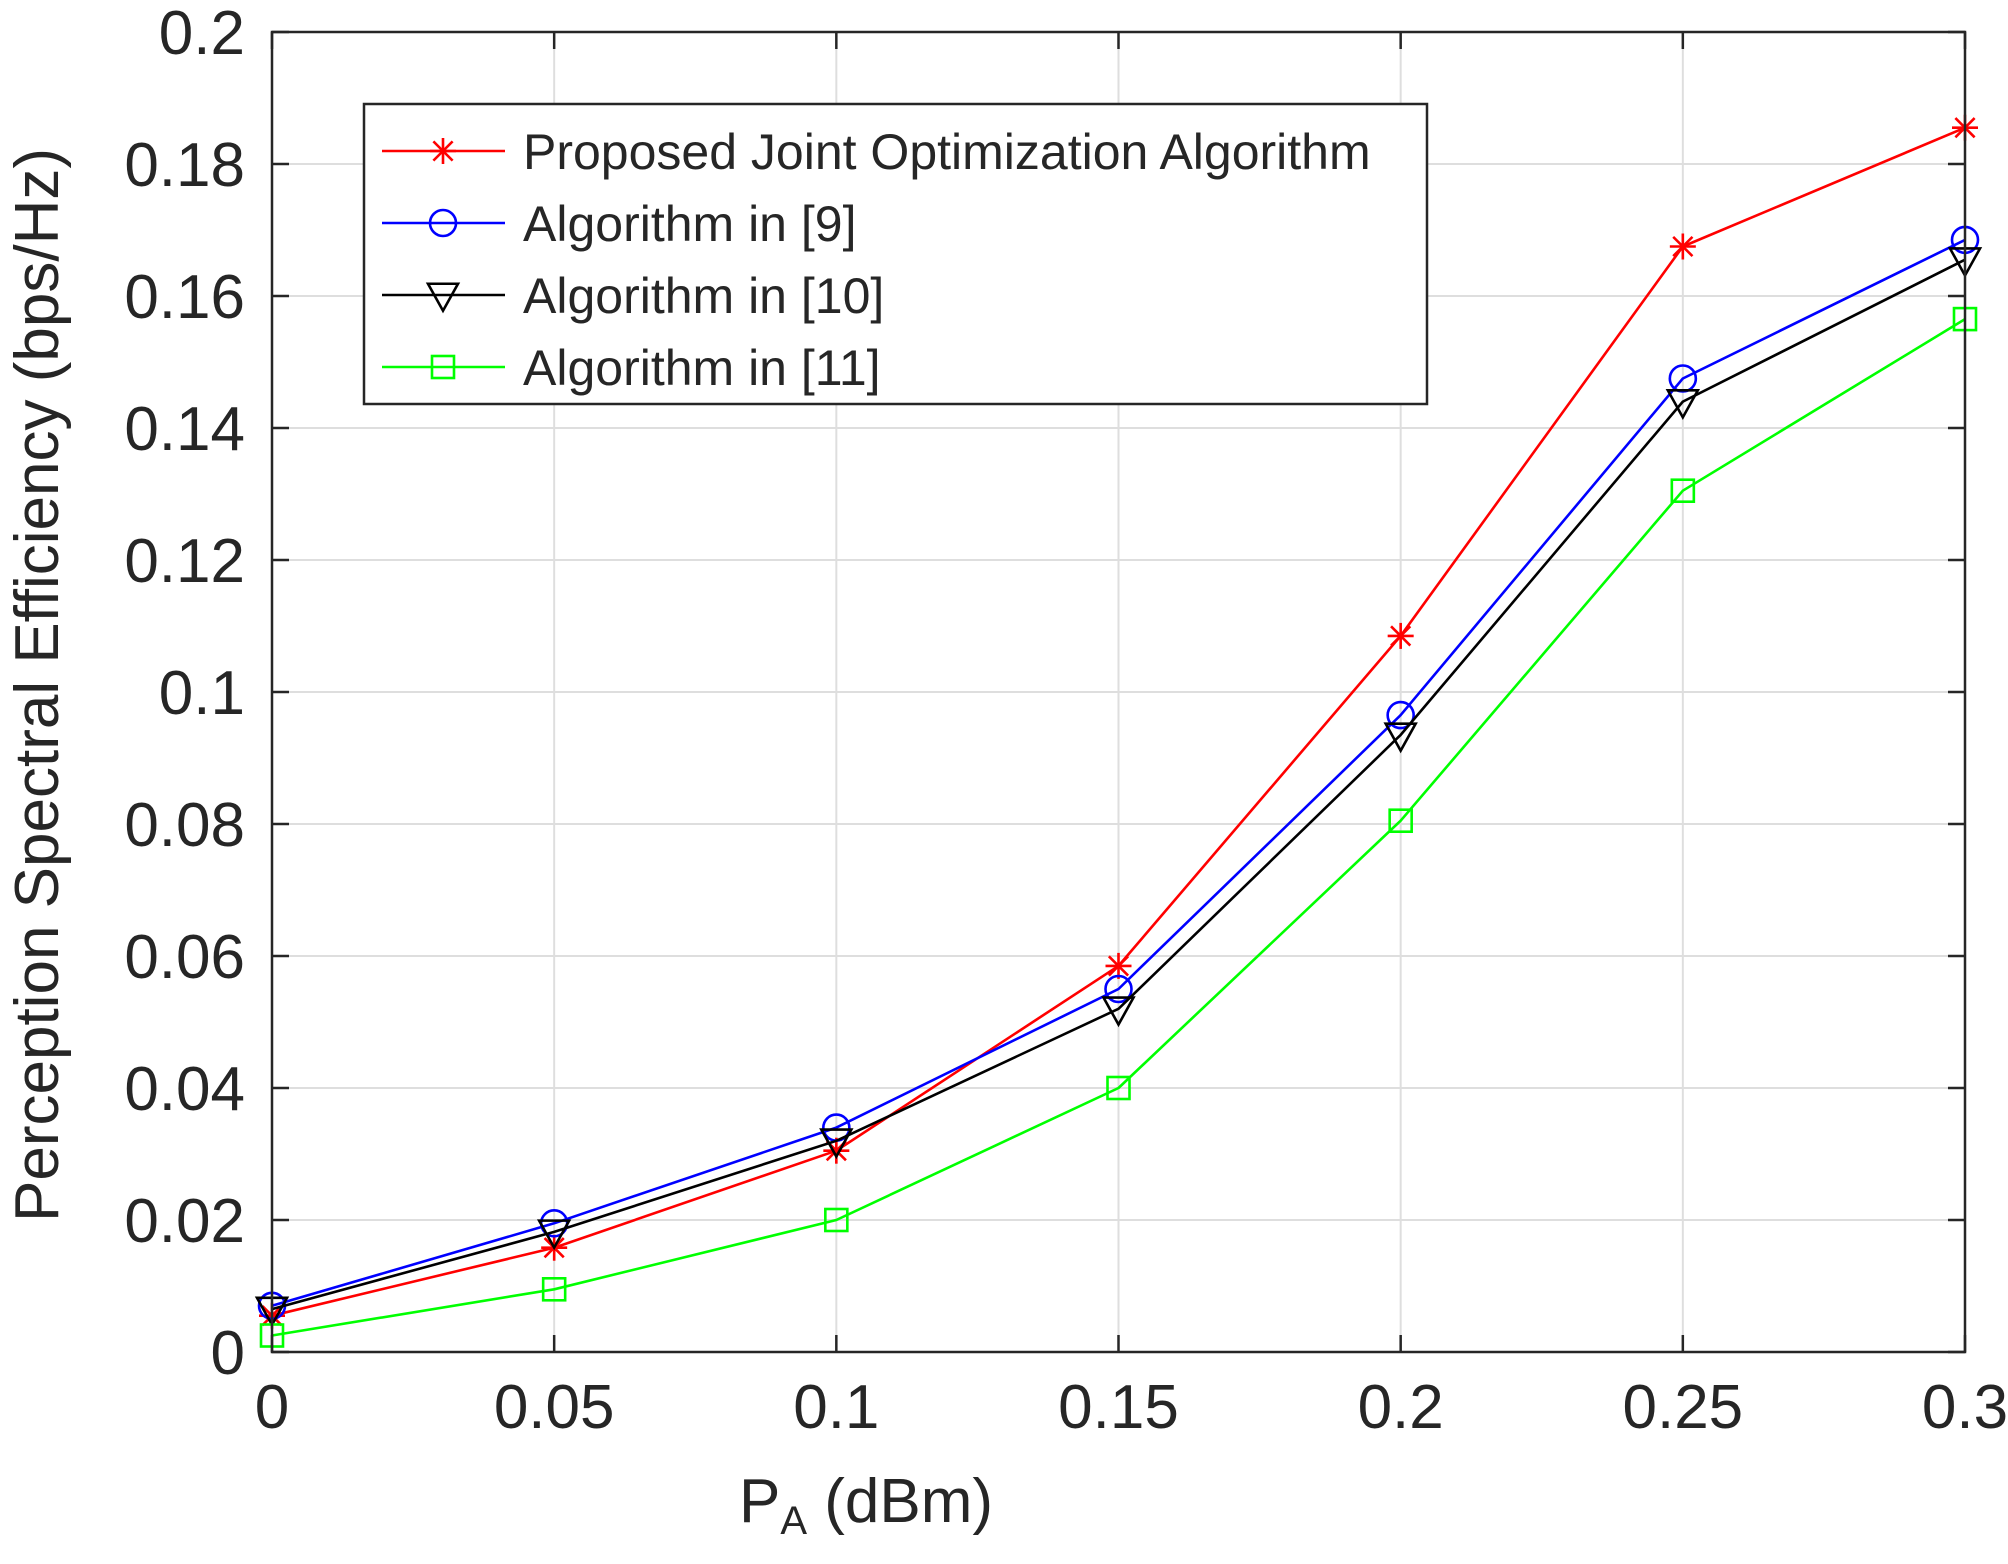  I want to click on x-axis-label-main: P, so click(759, 1501).